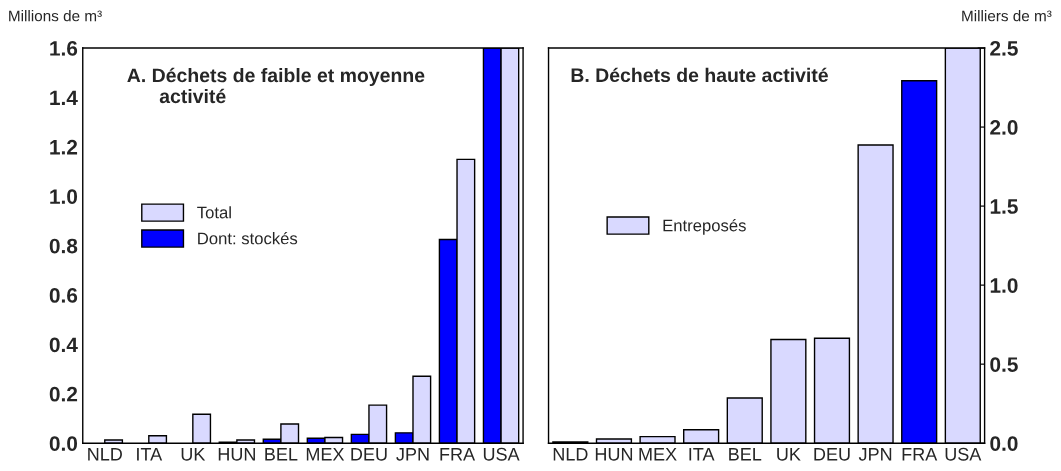 The height and width of the screenshot is (471, 1061). I want to click on text: B. Déchets de haute activité, so click(699, 75).